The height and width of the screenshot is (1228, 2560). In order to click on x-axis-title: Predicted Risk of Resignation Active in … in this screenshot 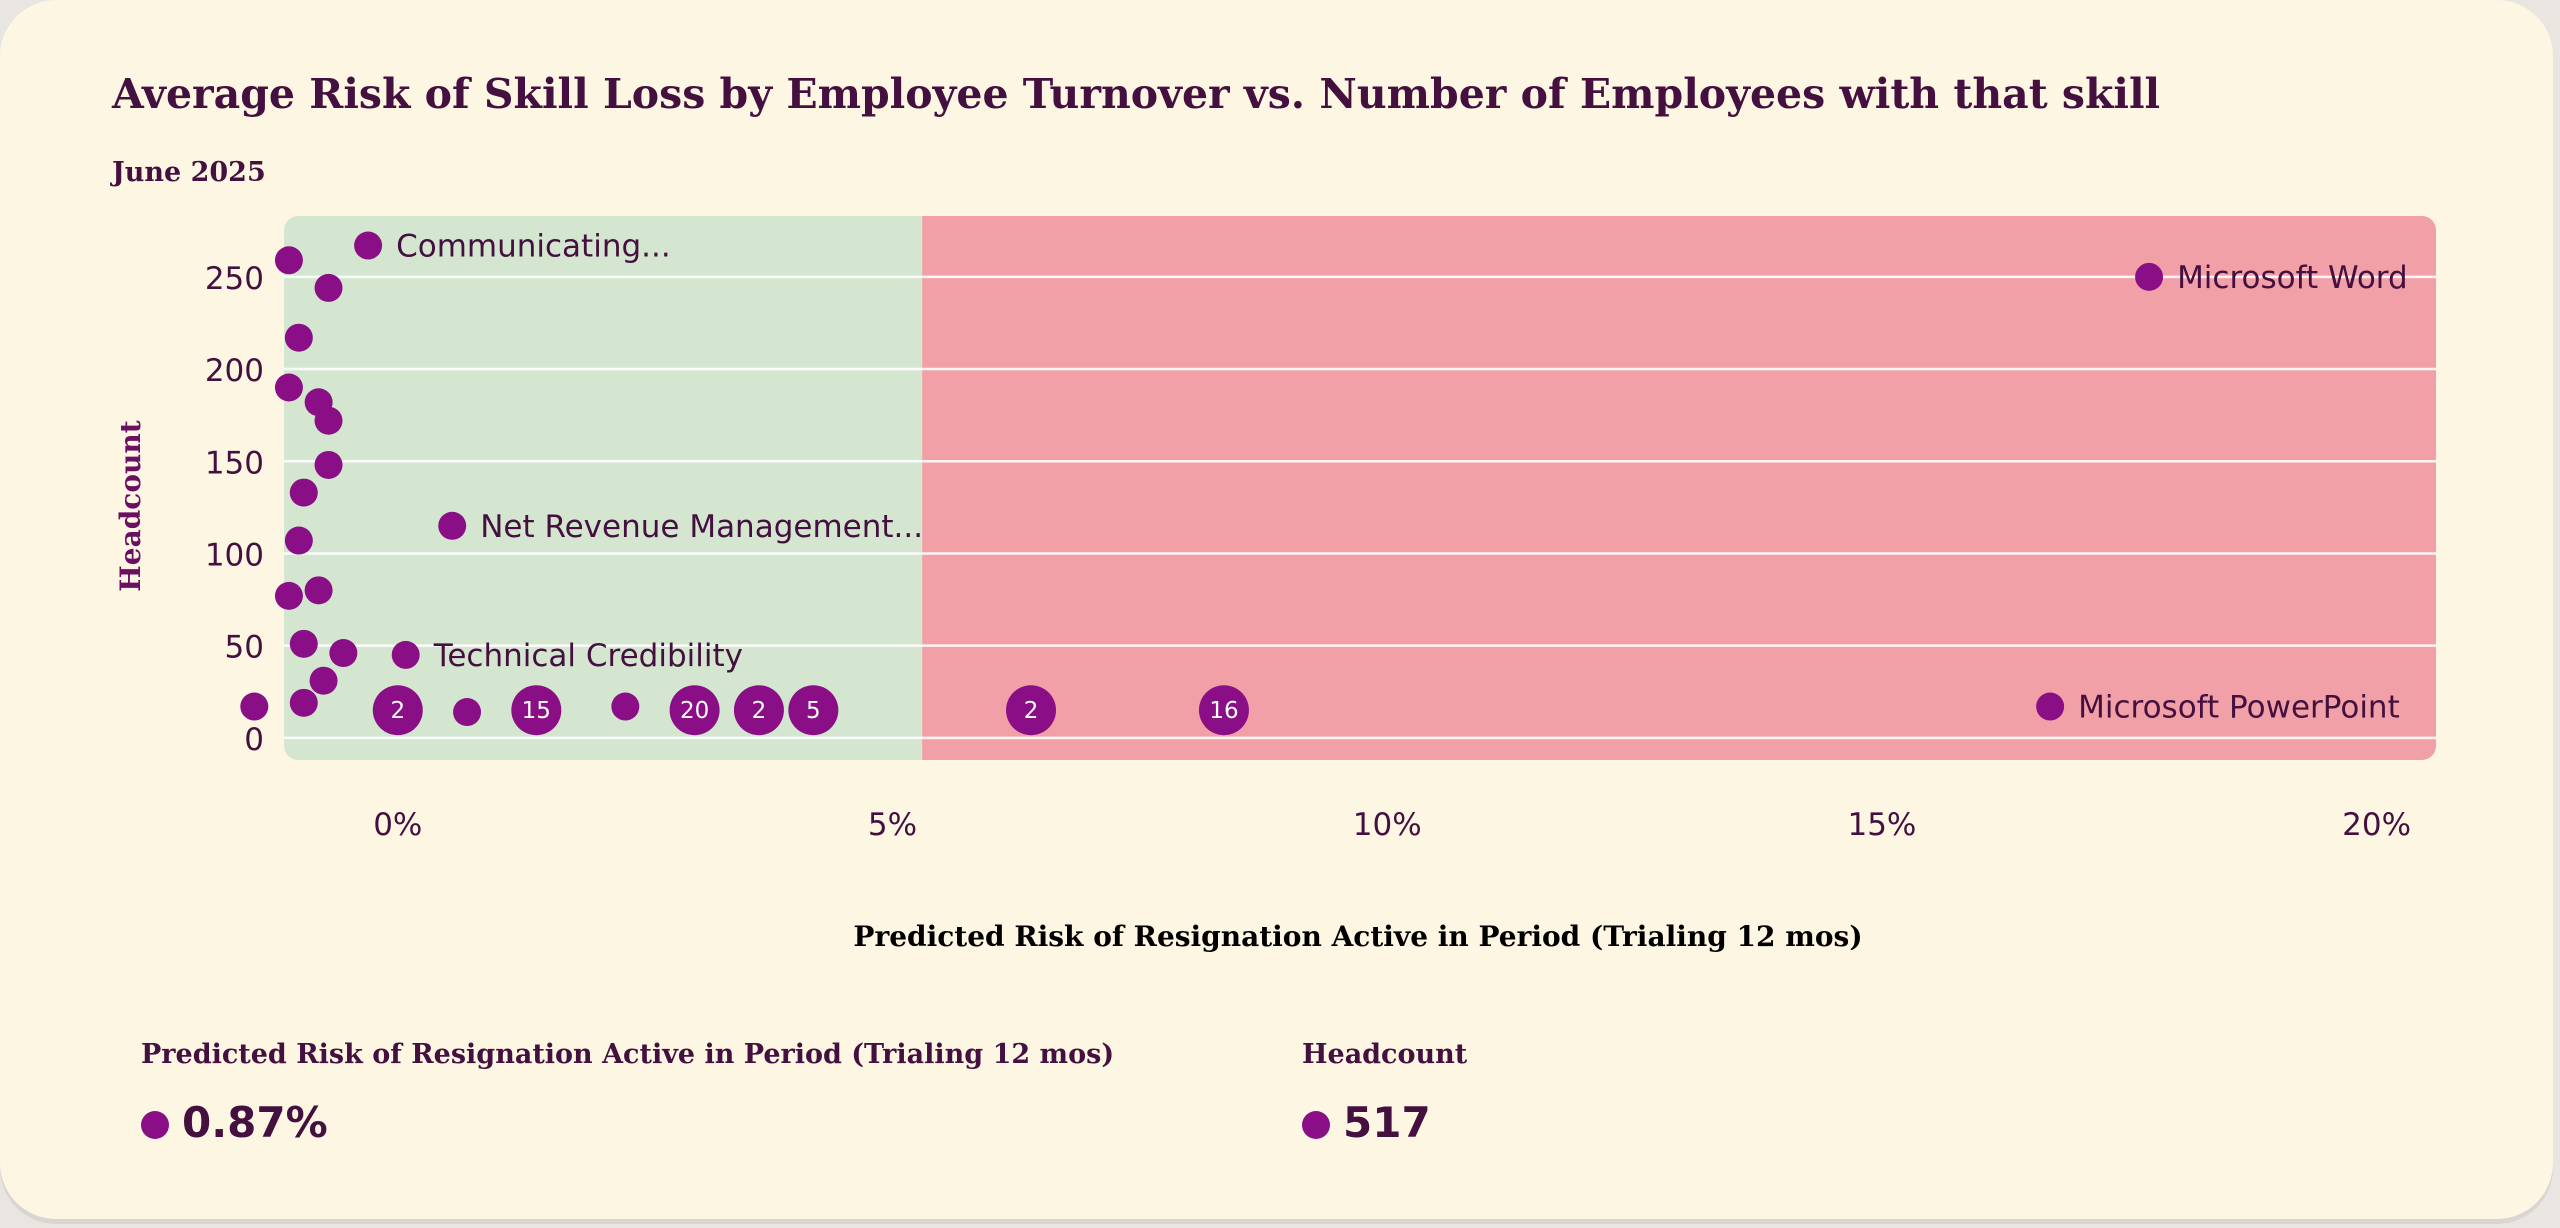, I will do `click(1357, 936)`.